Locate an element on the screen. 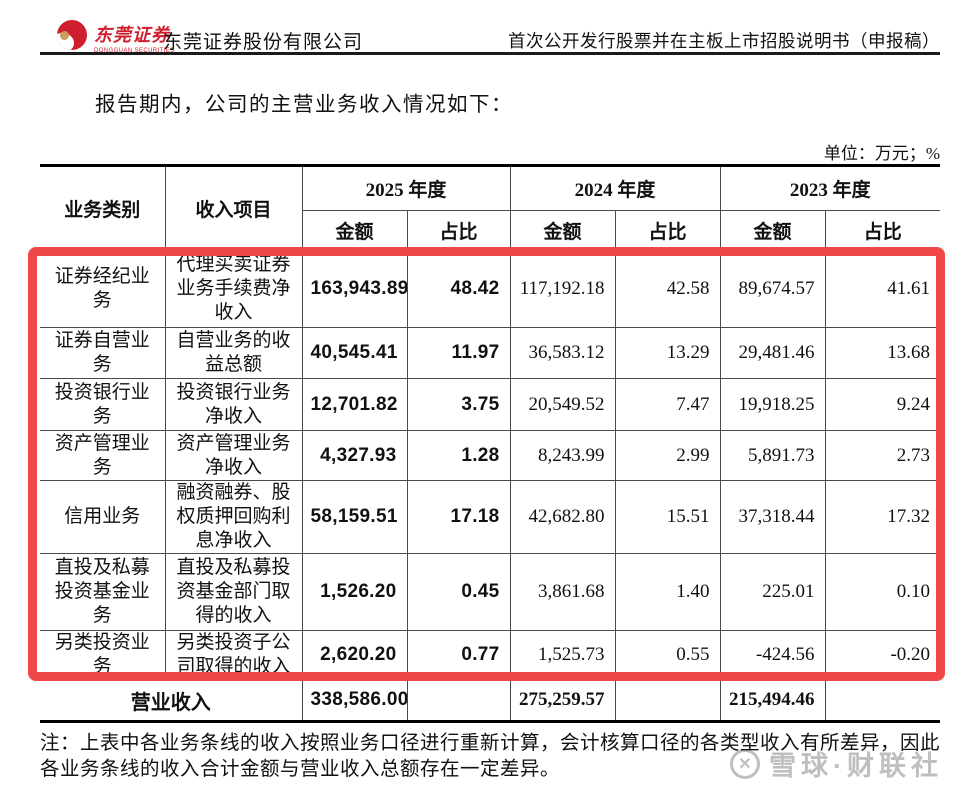  ratio-2023: 2.73 is located at coordinates (882, 455).